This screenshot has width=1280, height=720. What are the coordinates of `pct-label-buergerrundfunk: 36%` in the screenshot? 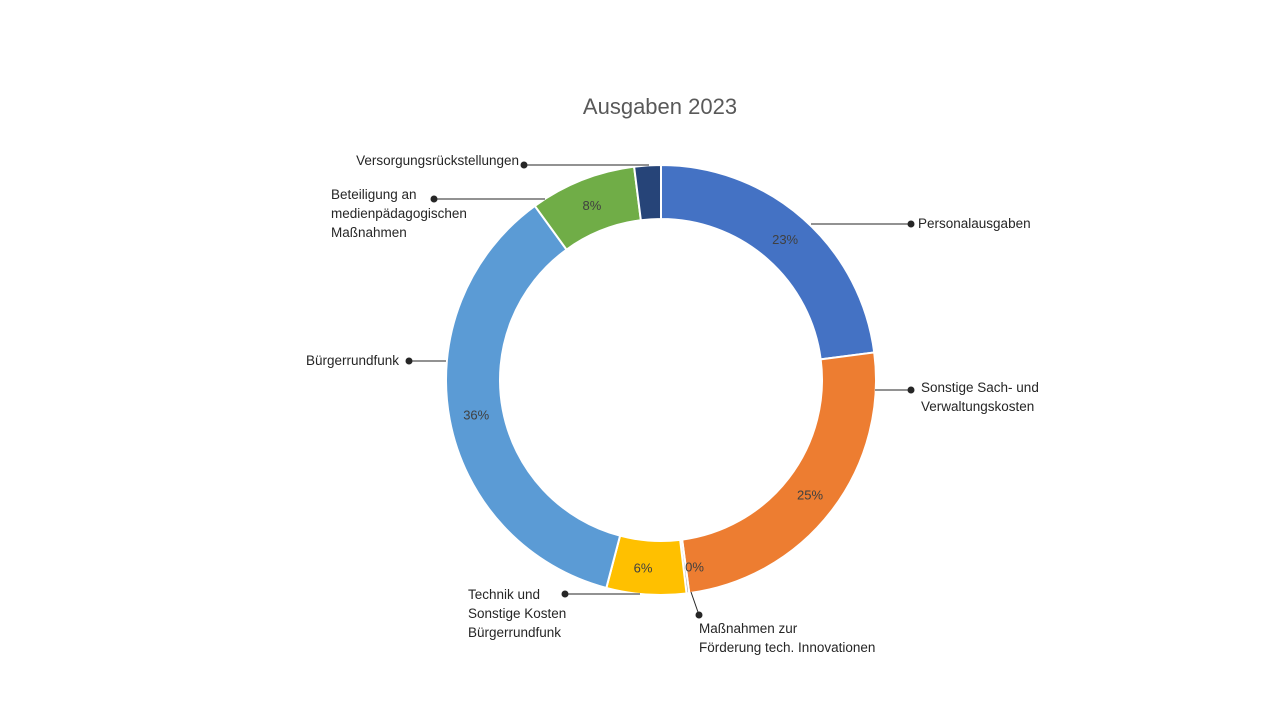 It's located at (476, 415).